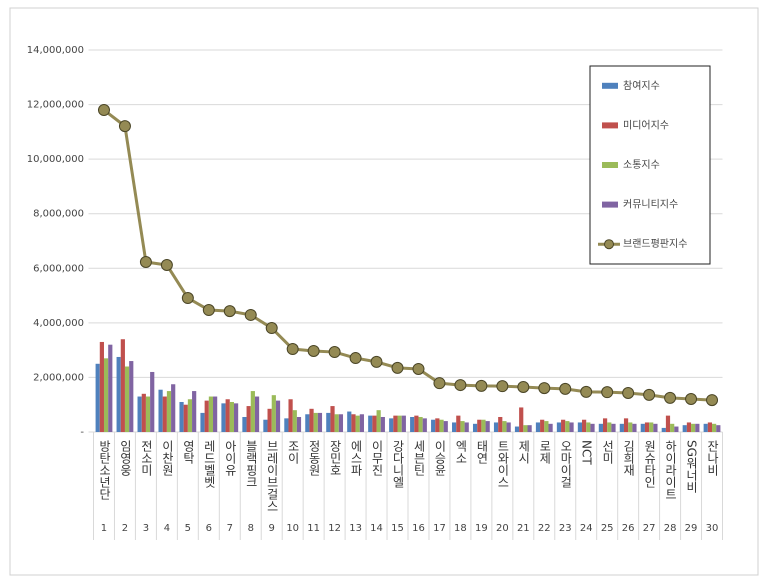 The height and width of the screenshot is (583, 768). I want to click on rank-label: 4, so click(167, 528).